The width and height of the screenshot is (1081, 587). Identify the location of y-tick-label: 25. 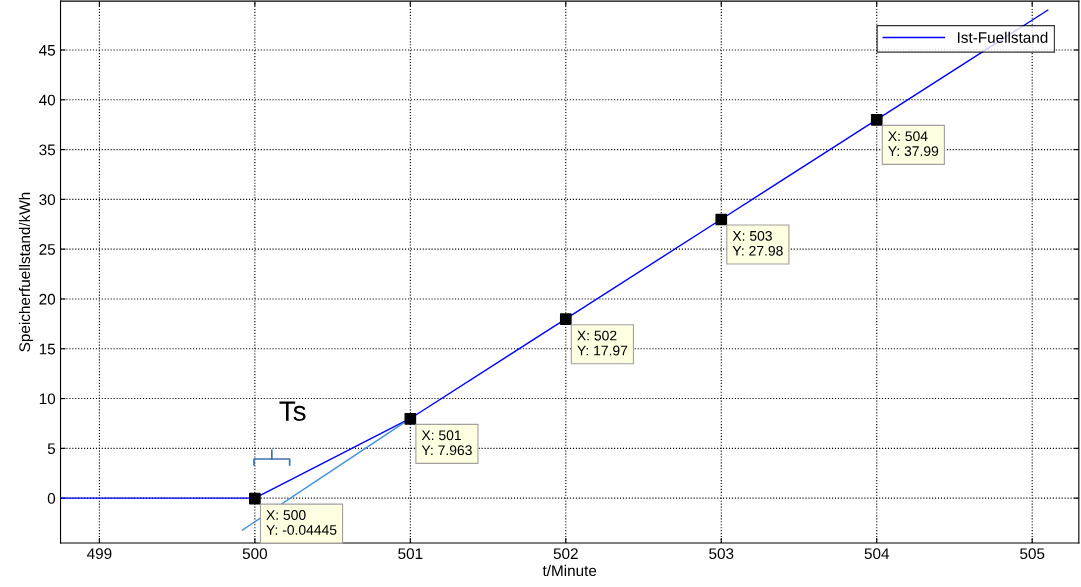
(47, 249).